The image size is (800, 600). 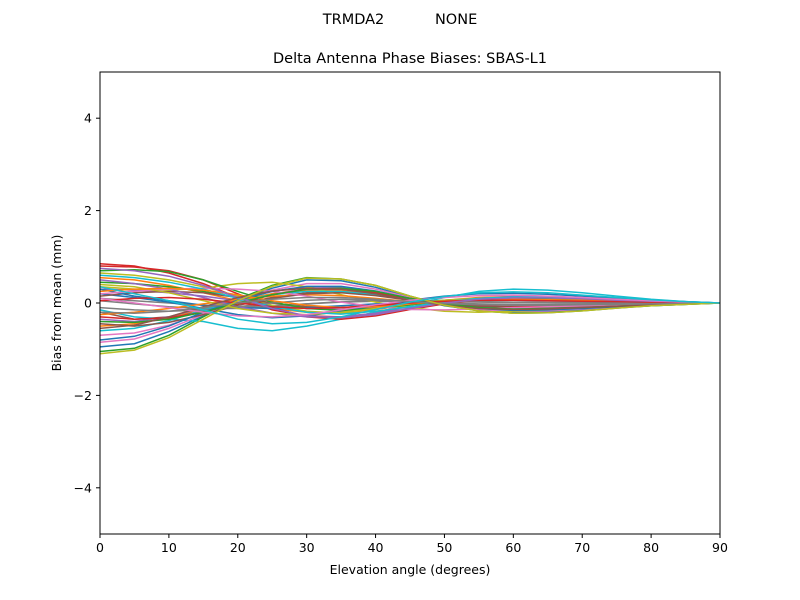 What do you see at coordinates (582, 547) in the screenshot?
I see `x-tick-label: 70` at bounding box center [582, 547].